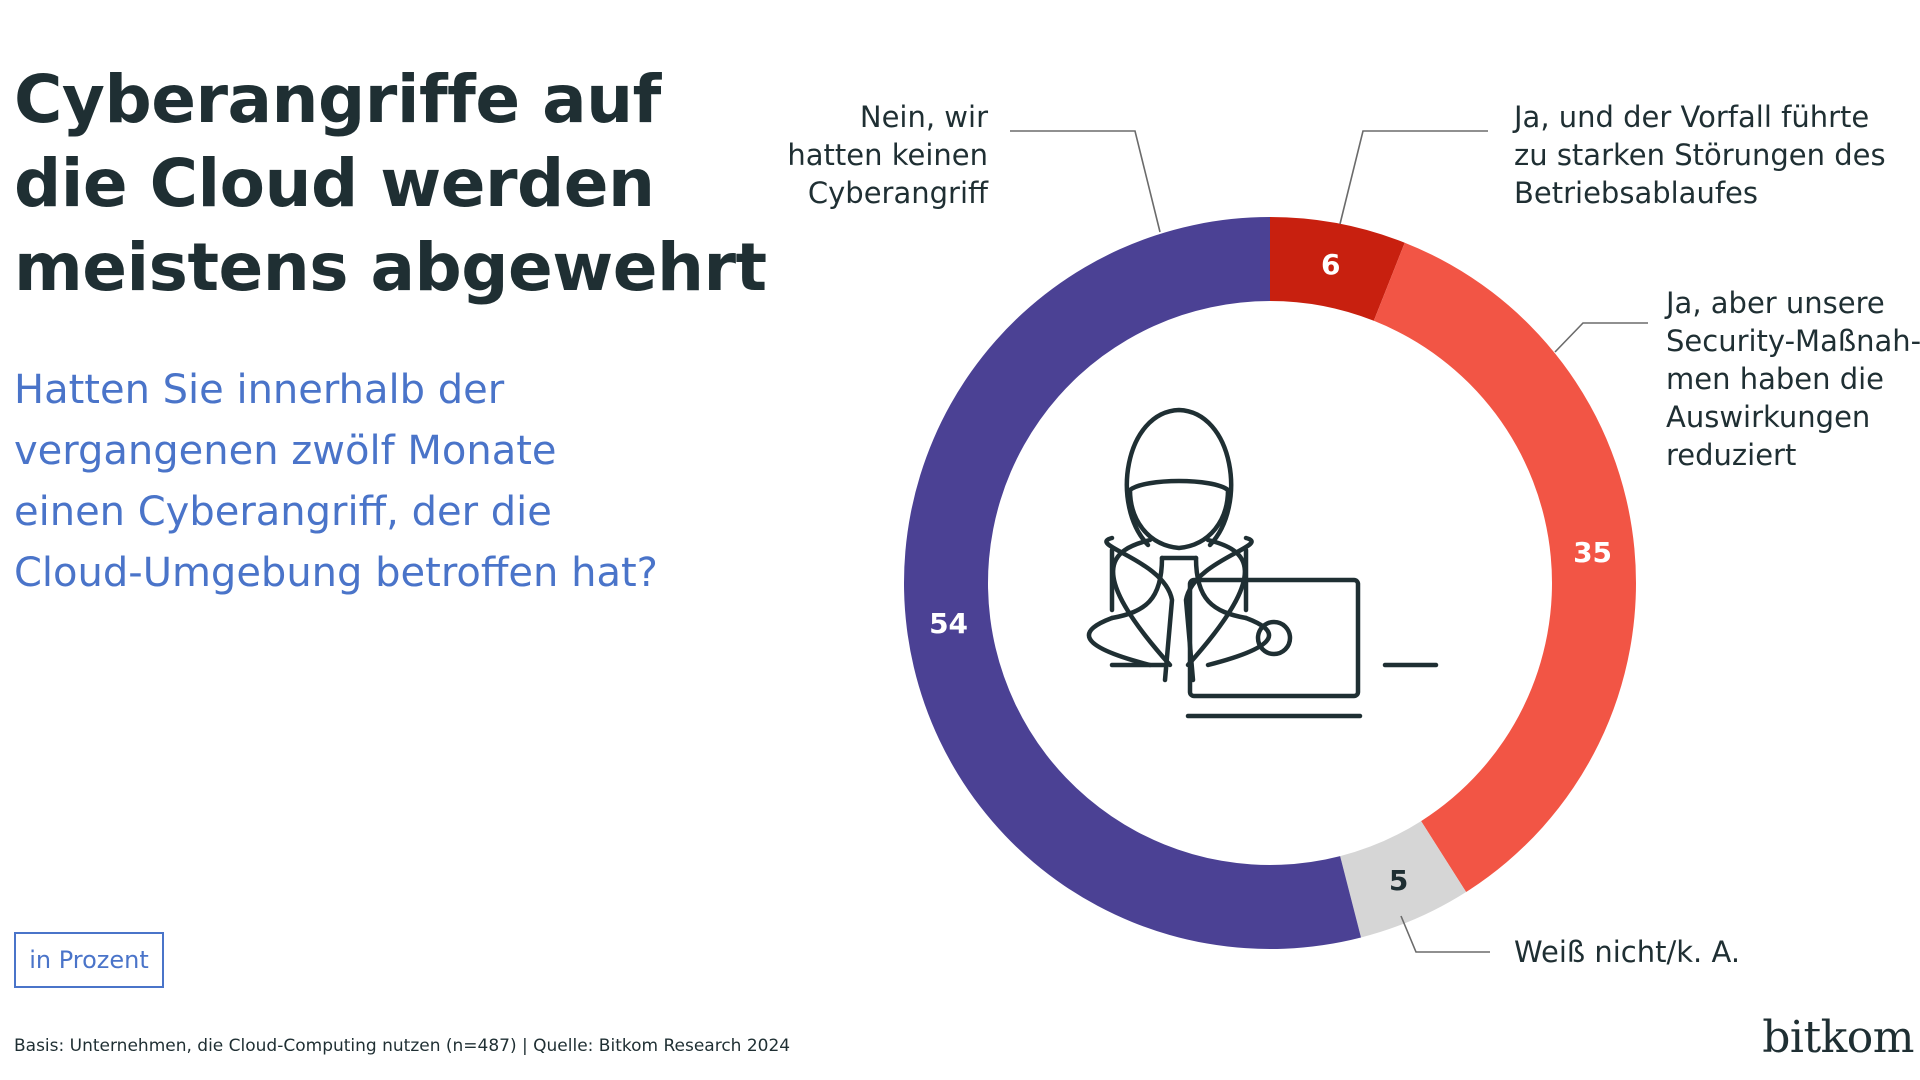  I want to click on question-line: einen Cyberangriff, der die, so click(283, 512).